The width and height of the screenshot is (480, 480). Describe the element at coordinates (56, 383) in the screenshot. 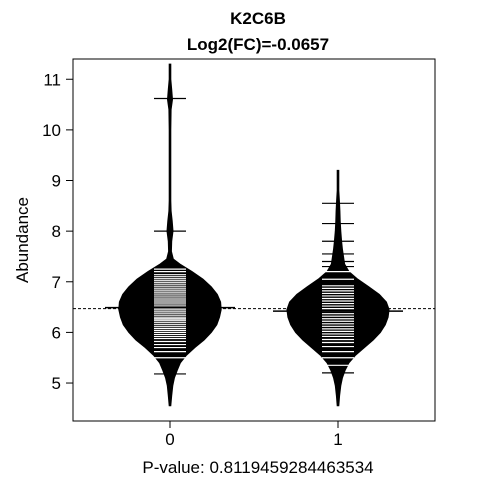

I see `y-tick-label: 5` at that location.